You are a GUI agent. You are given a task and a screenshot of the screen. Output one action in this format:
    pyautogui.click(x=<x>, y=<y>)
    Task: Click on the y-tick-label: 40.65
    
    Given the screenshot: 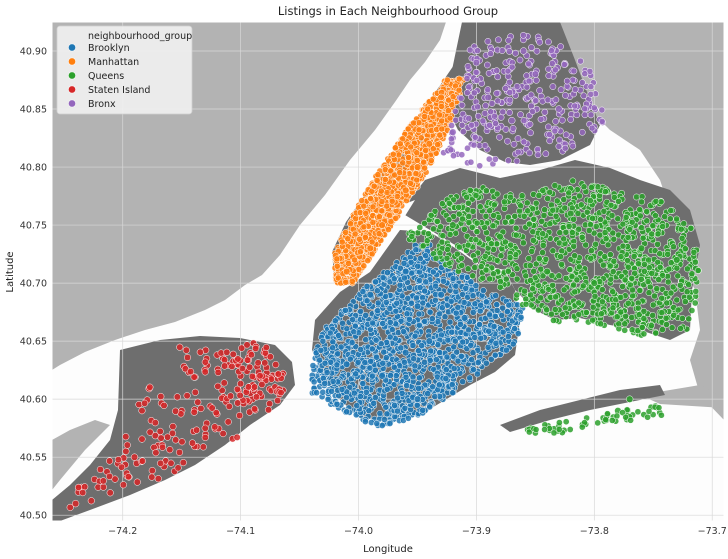 What is the action you would take?
    pyautogui.click(x=33, y=342)
    